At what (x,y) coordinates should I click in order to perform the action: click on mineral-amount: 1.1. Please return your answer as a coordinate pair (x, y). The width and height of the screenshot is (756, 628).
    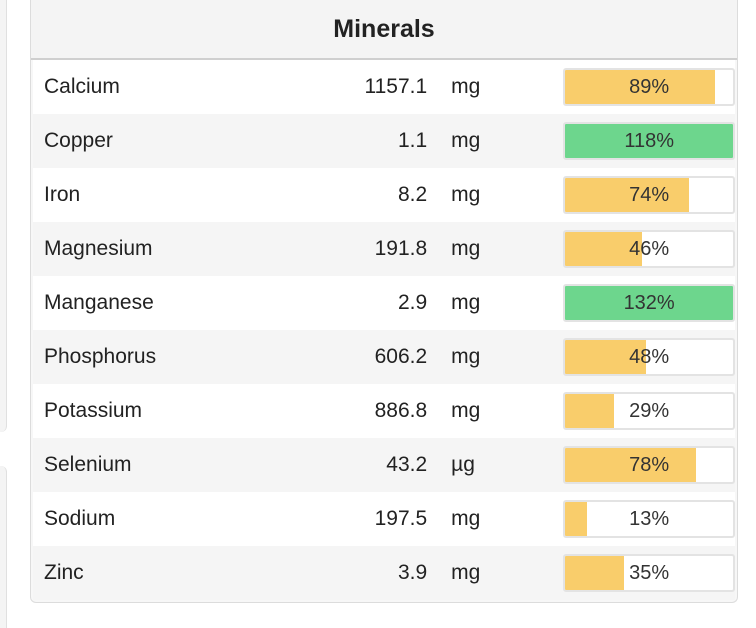
    Looking at the image, I should click on (412, 140).